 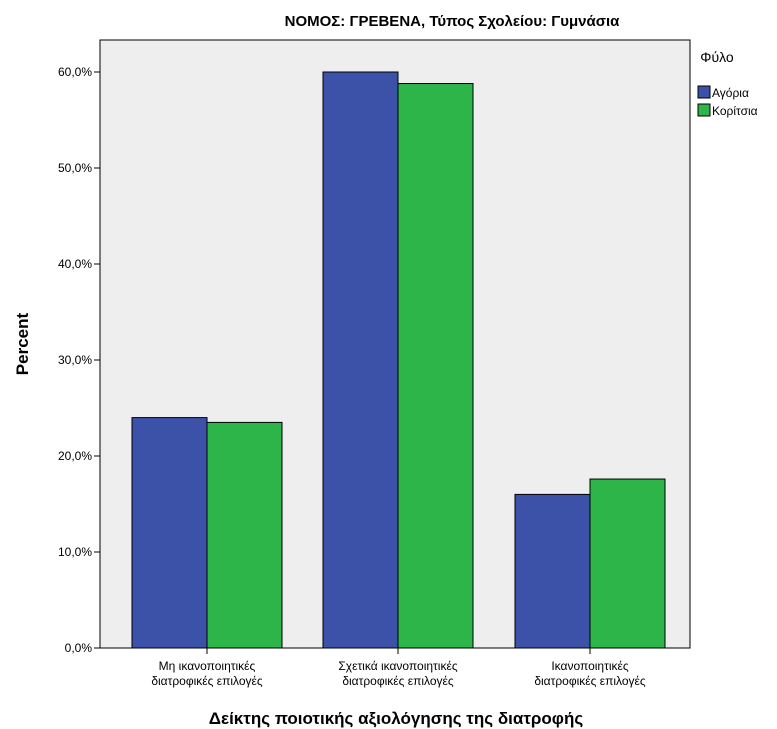 What do you see at coordinates (244, 535) in the screenshot?
I see `bar-Κορίτσια-0` at bounding box center [244, 535].